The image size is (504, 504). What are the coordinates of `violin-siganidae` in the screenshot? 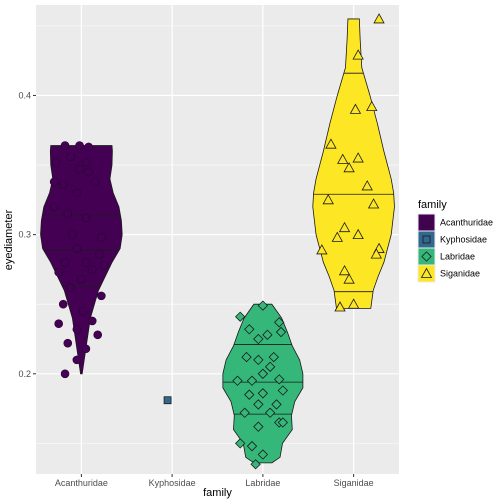 It's located at (353, 163).